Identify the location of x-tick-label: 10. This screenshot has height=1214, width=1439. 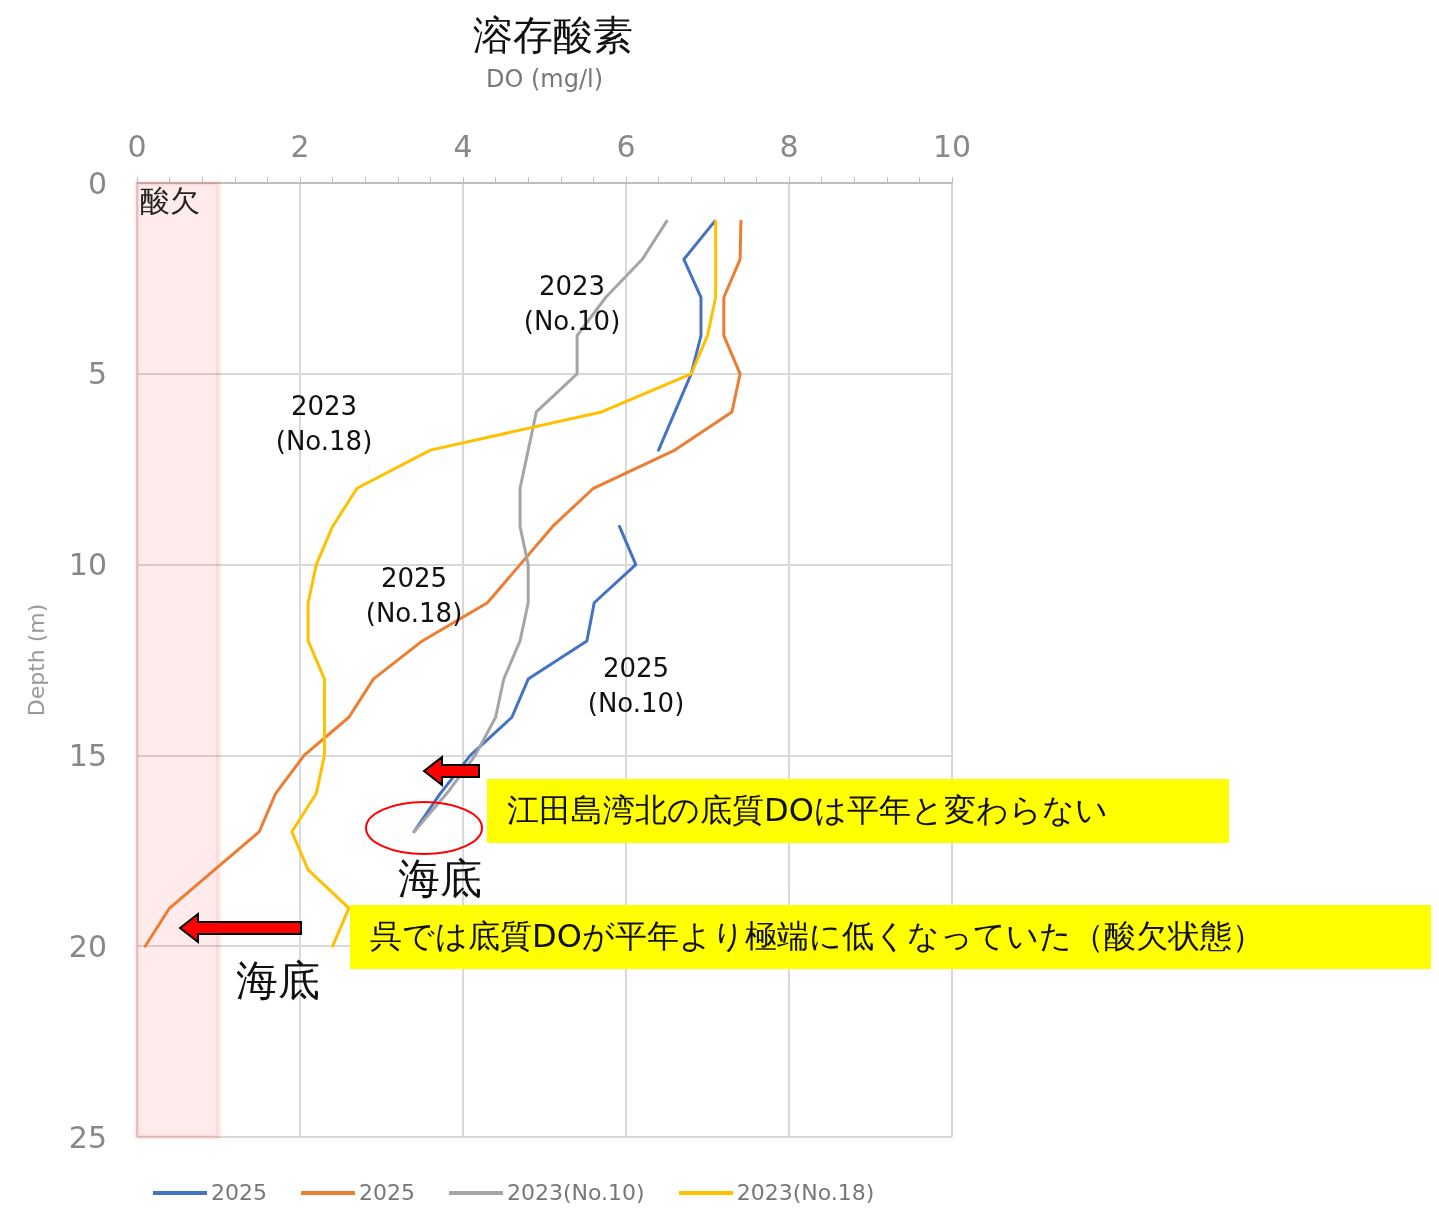
(952, 146).